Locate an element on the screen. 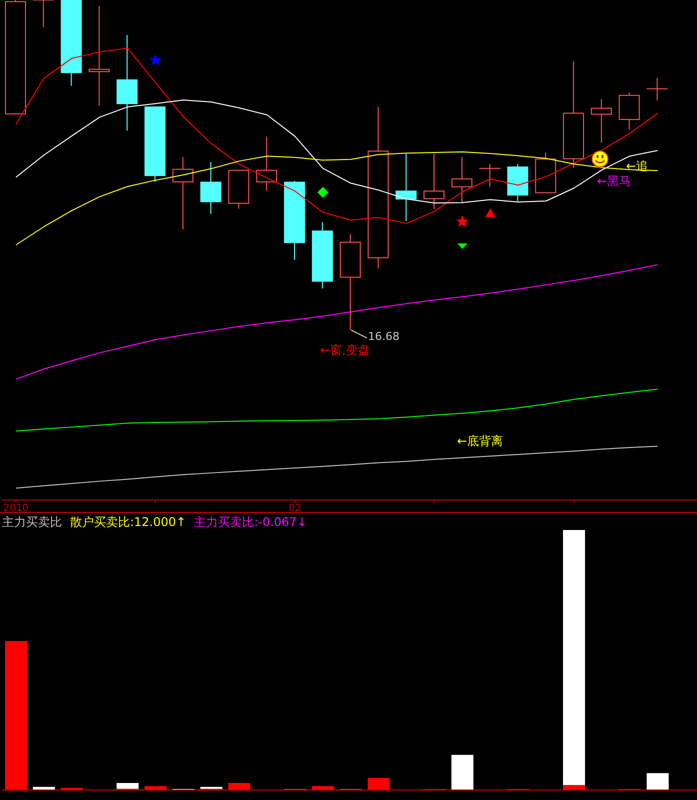  annotation: ←底背离 is located at coordinates (480, 441).